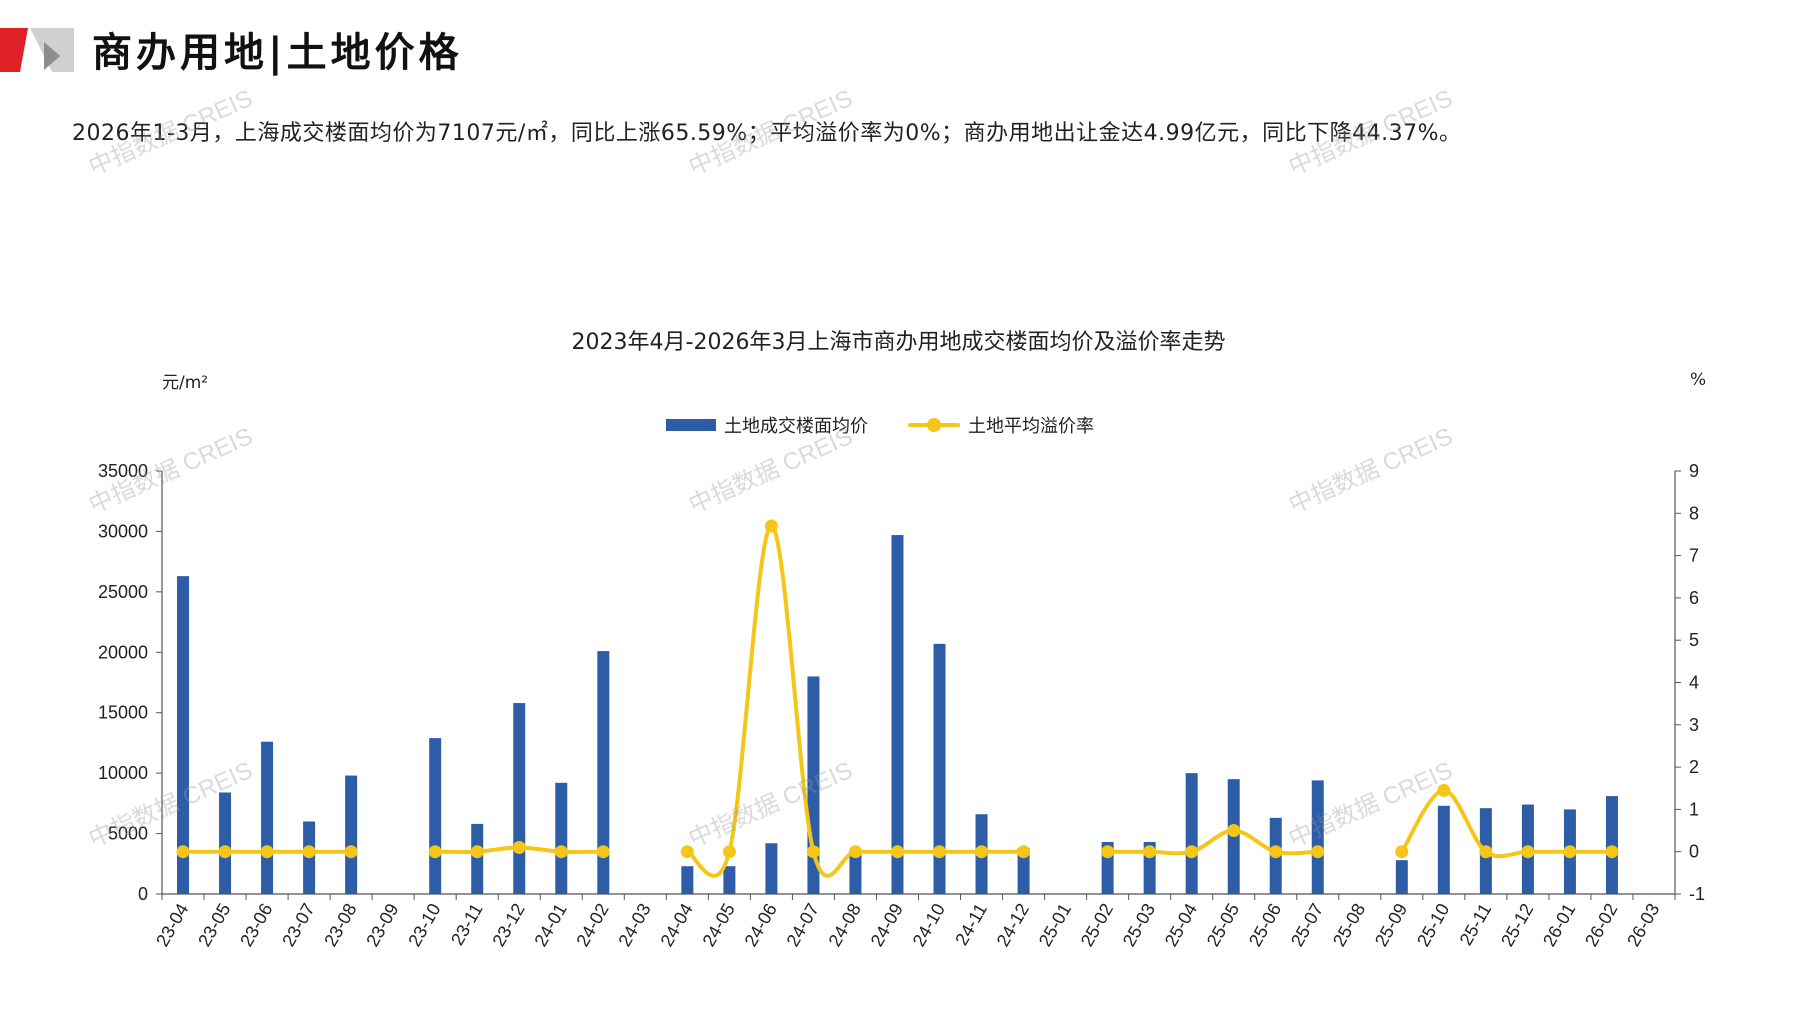 The image size is (1797, 1010). Describe the element at coordinates (1506, 823) in the screenshot. I see `line-series-path` at that location.